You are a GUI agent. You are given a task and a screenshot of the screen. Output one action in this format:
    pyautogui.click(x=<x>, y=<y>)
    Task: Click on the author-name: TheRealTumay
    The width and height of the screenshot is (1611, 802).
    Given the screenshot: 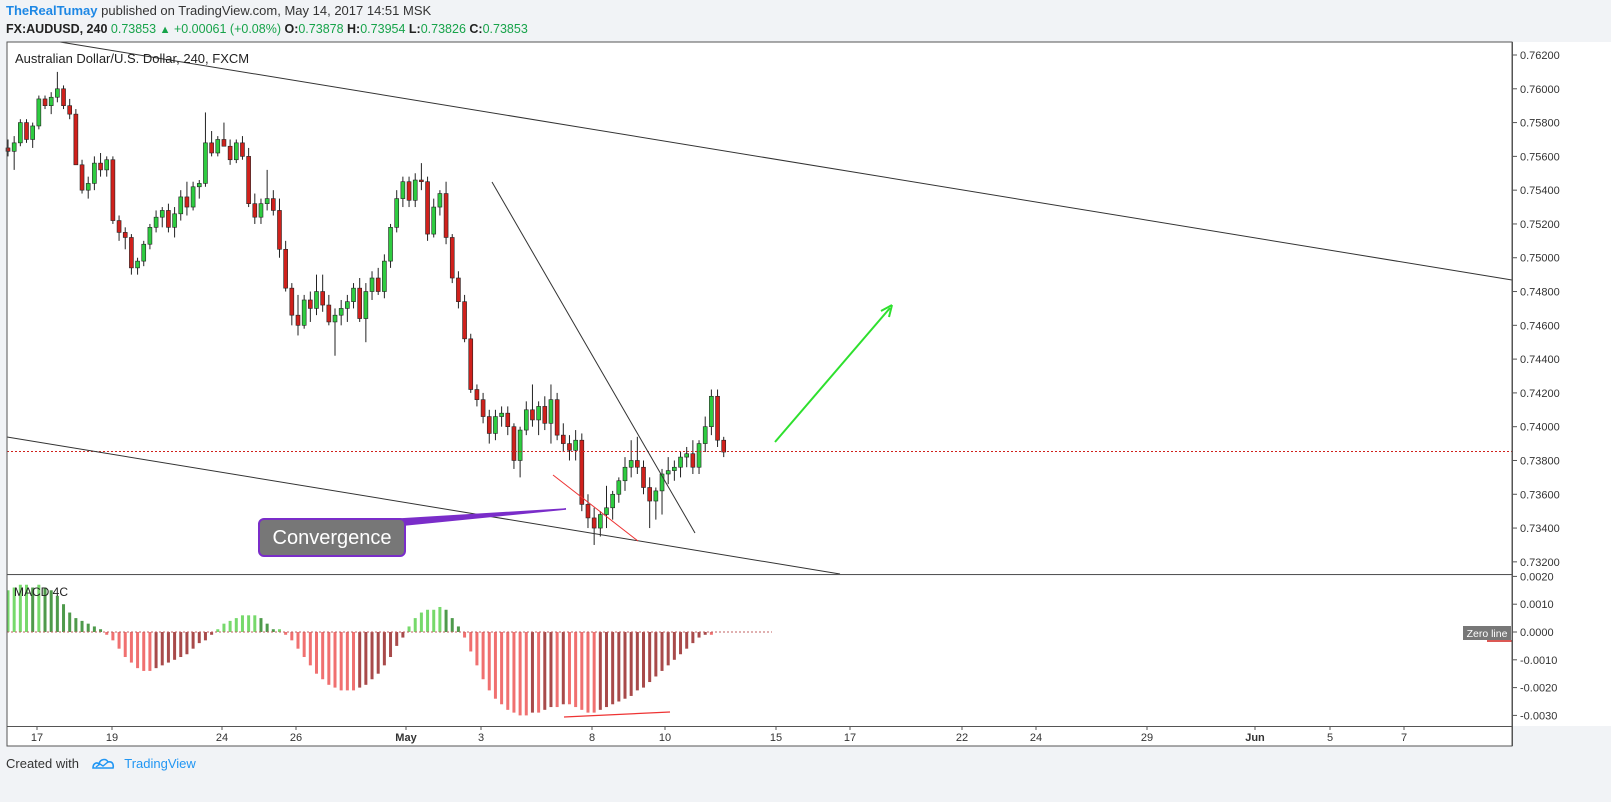 What is the action you would take?
    pyautogui.click(x=52, y=10)
    